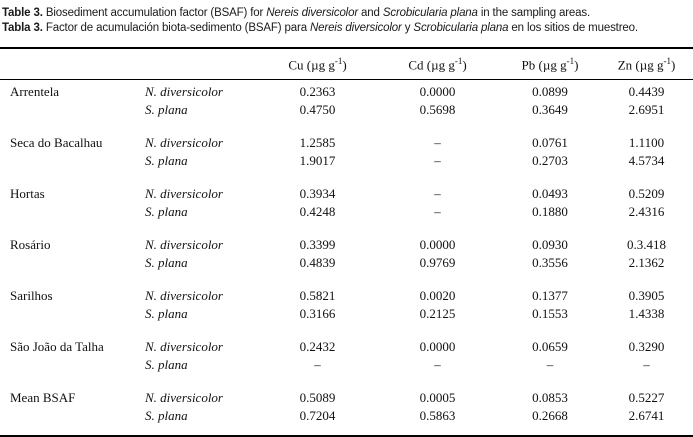  I want to click on value-cell: 1.4338, so click(646, 314).